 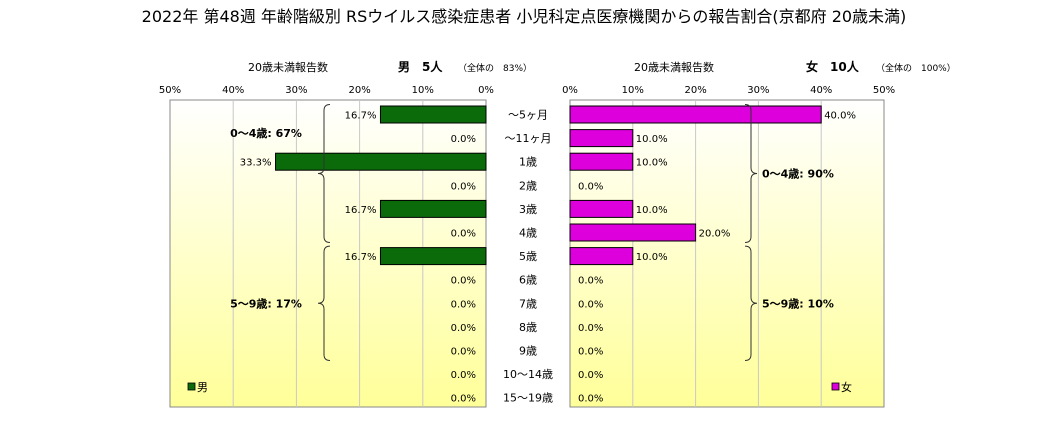 What do you see at coordinates (674, 67) in the screenshot?
I see `female-sub-label: 20歳未満報告数` at bounding box center [674, 67].